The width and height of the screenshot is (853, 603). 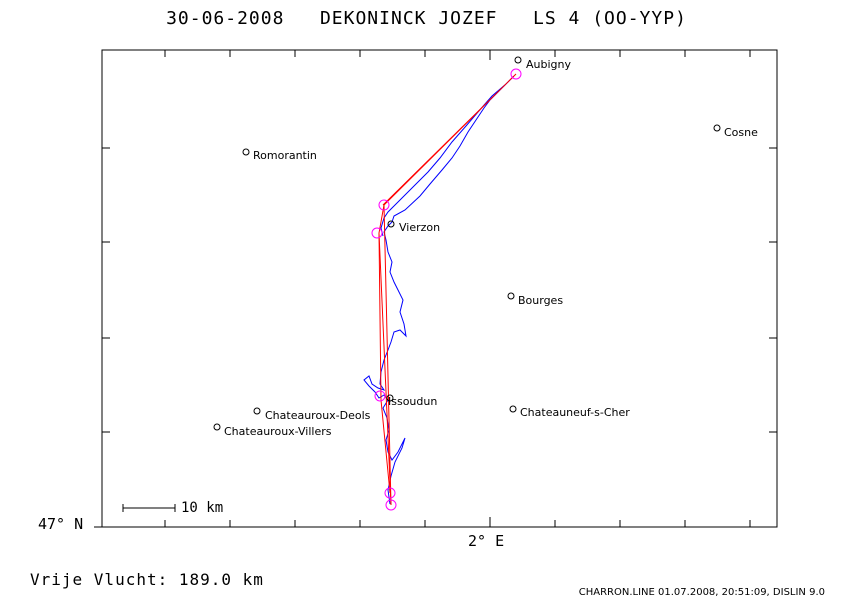 What do you see at coordinates (246, 152) in the screenshot?
I see `town-marker-romorantin` at bounding box center [246, 152].